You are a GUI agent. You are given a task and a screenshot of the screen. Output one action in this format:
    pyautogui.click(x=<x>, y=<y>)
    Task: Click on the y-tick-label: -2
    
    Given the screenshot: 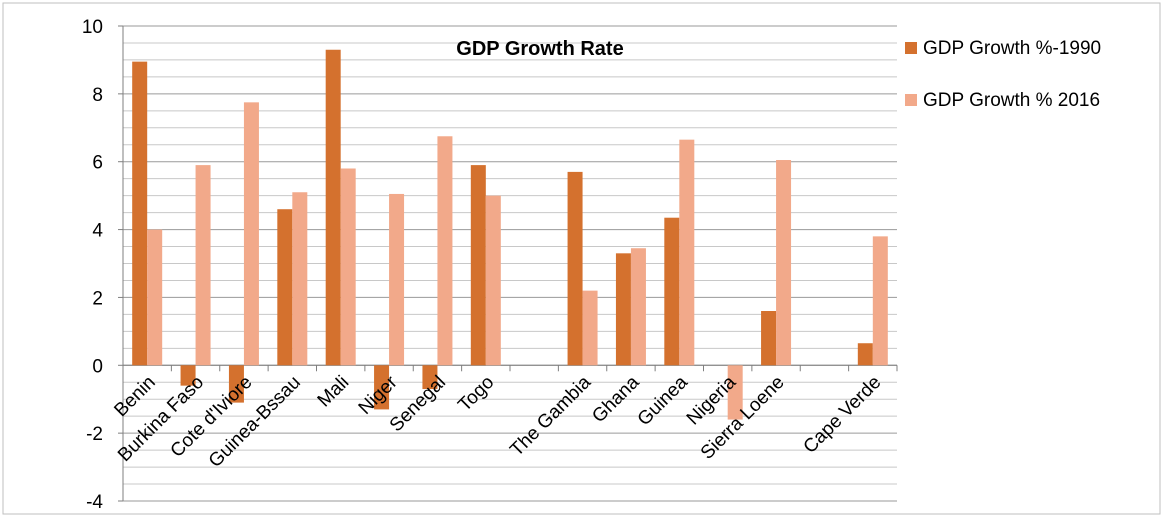 What is the action you would take?
    pyautogui.click(x=94, y=434)
    